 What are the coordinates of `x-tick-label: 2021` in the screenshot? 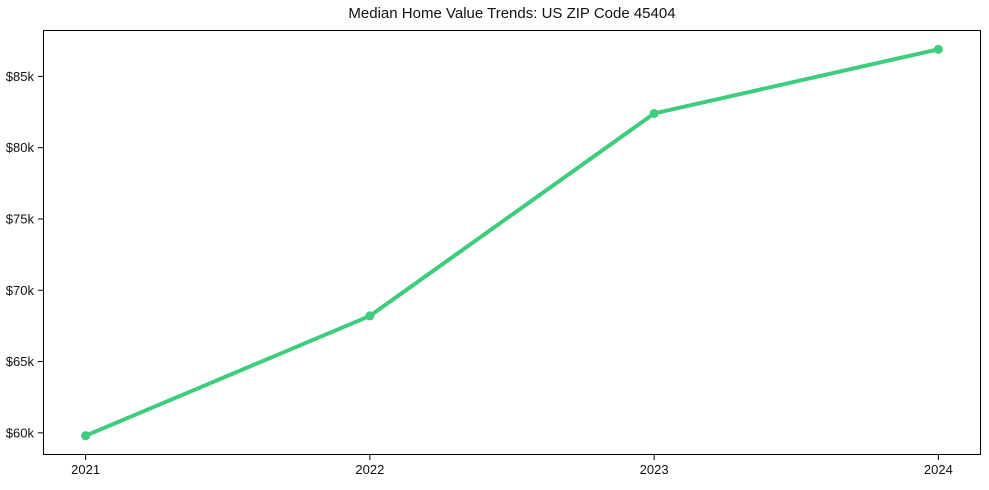 It's located at (85, 469).